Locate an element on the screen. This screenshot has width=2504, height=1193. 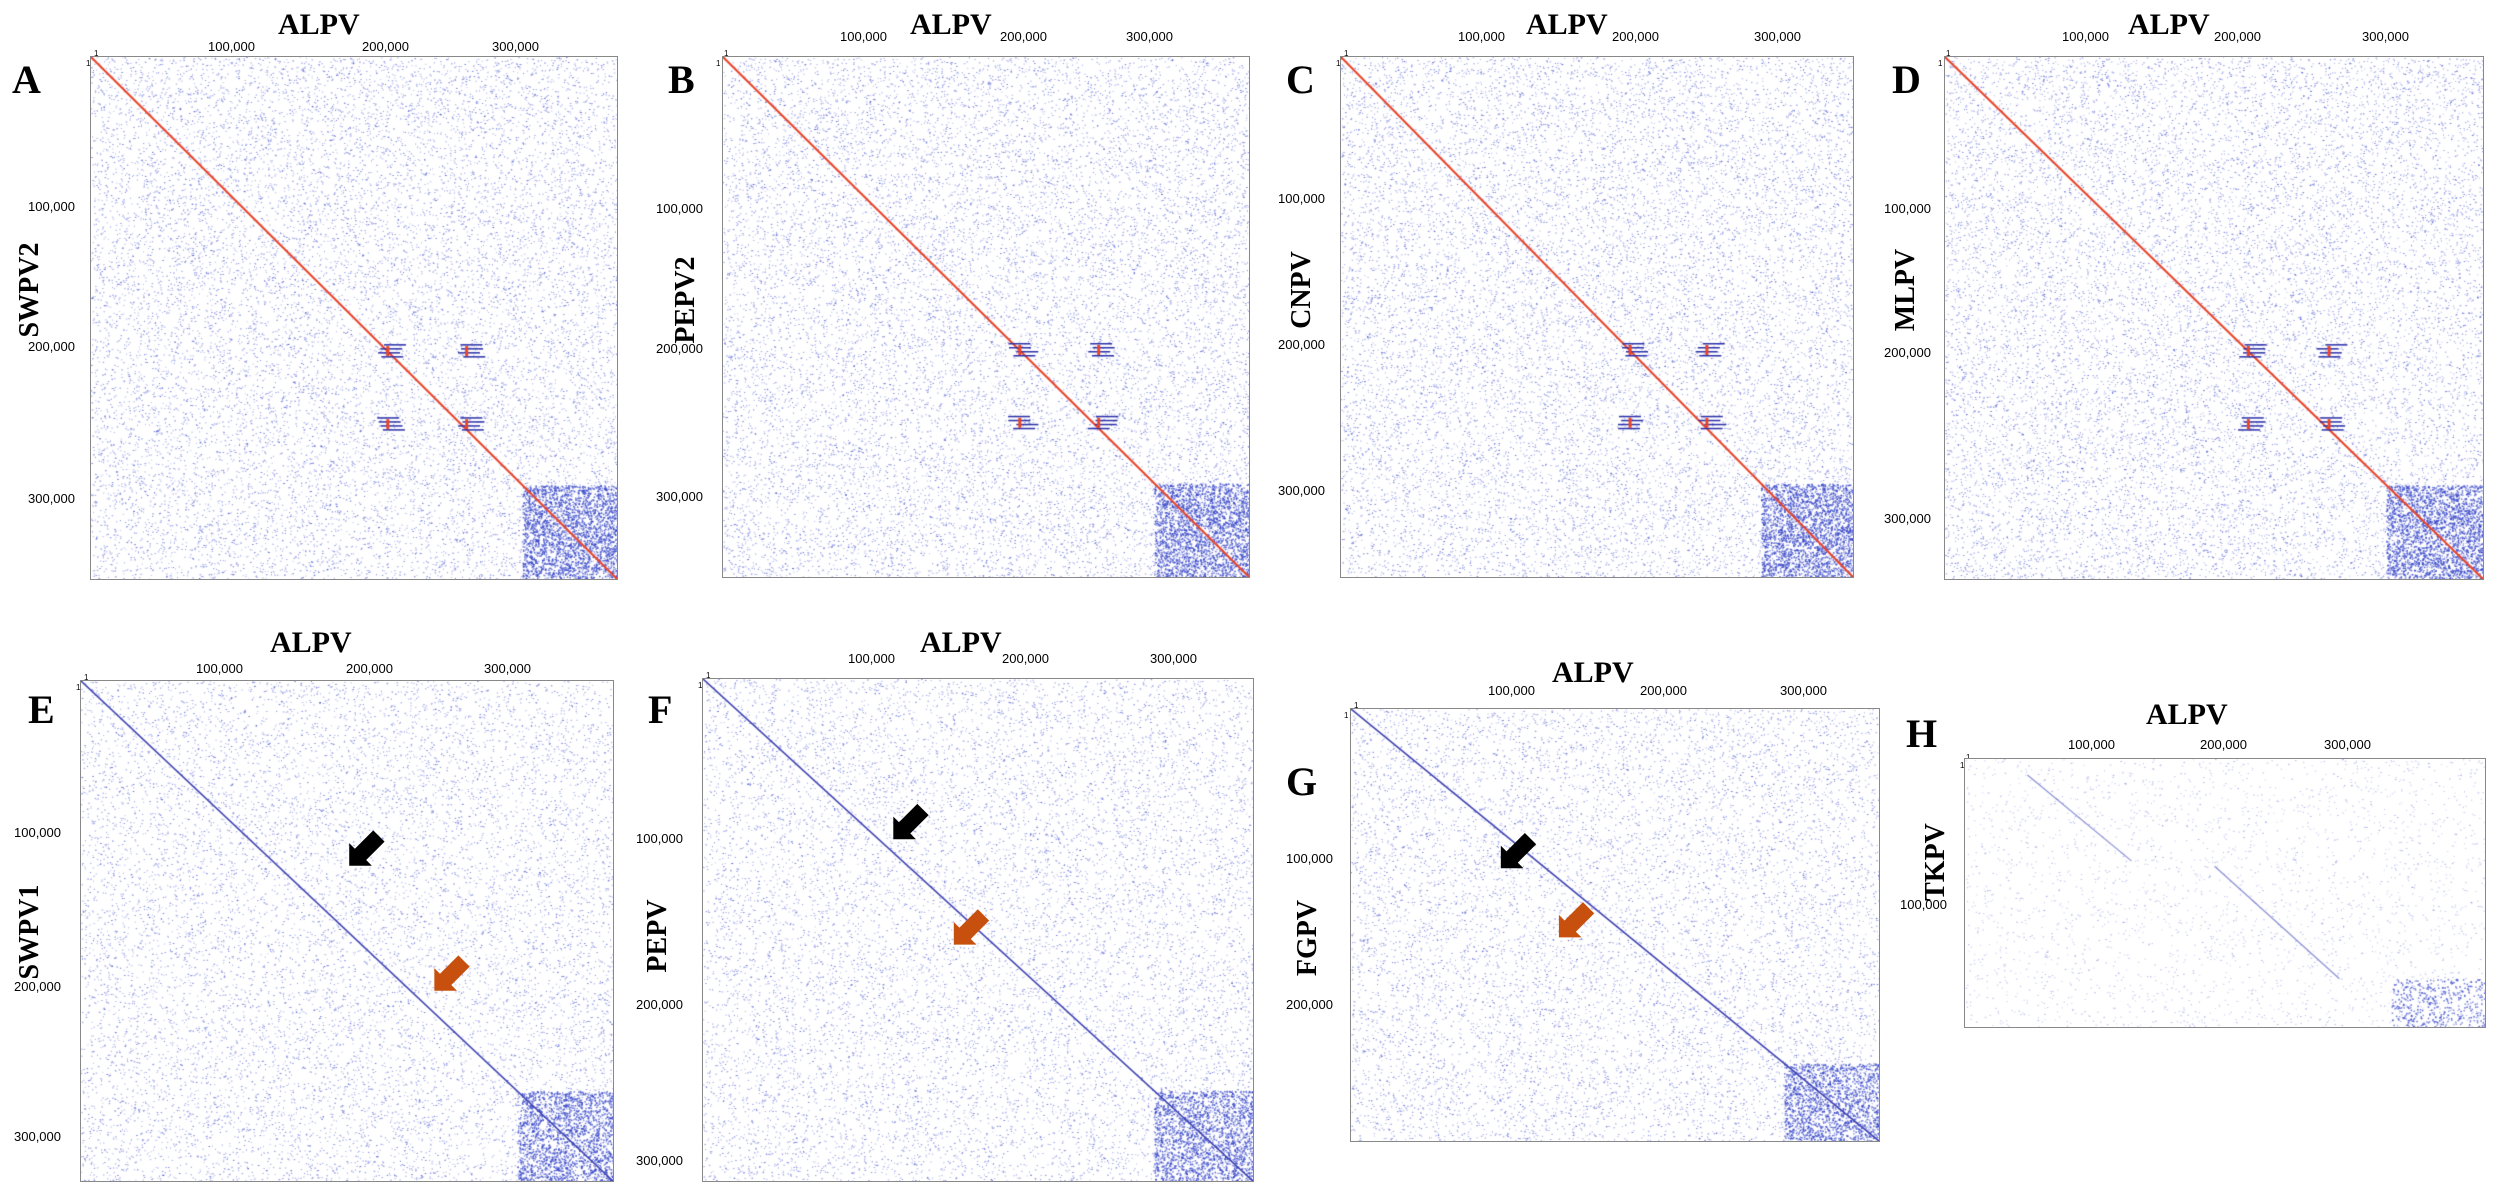
panel-letter: F is located at coordinates (660, 709).